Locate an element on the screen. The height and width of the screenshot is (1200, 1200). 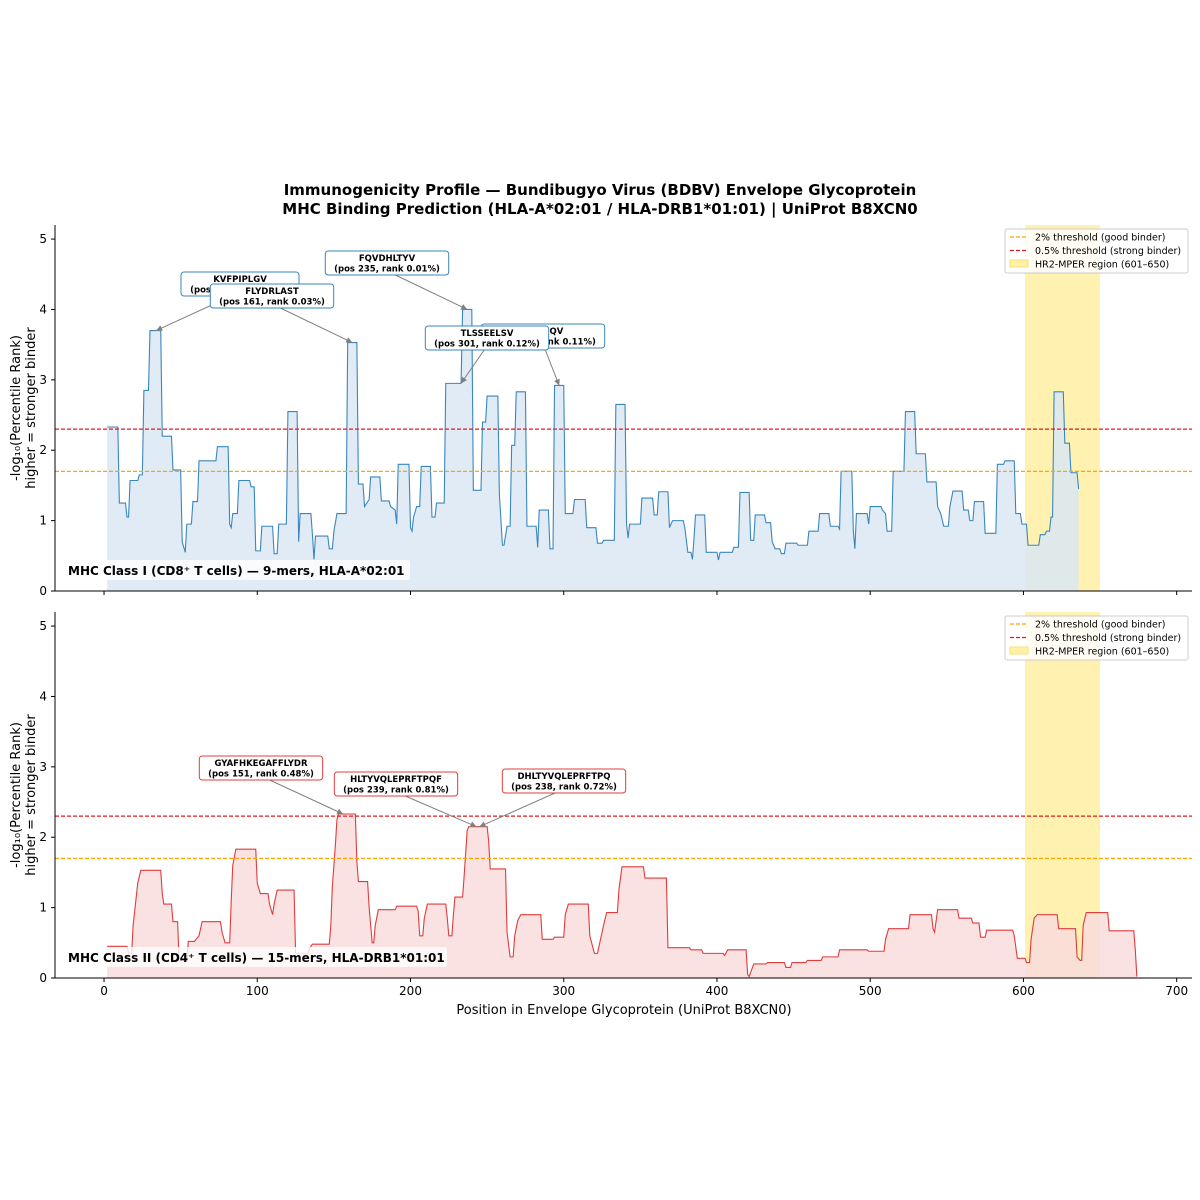
x-tick-label: 600 is located at coordinates (1023, 991).